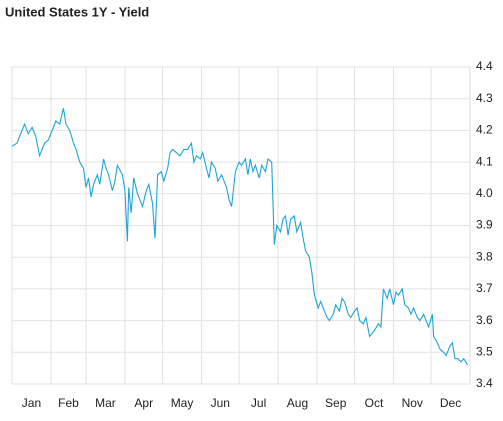 The image size is (503, 421). What do you see at coordinates (484, 256) in the screenshot?
I see `y-tick-label: 3.8` at bounding box center [484, 256].